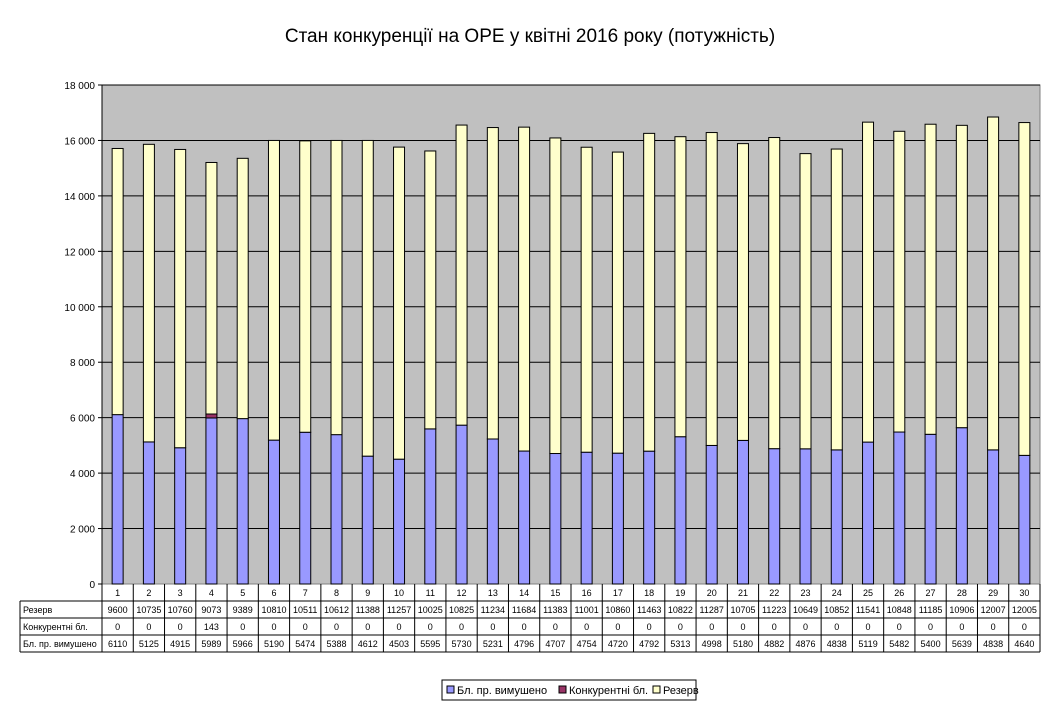 The width and height of the screenshot is (1060, 707). Describe the element at coordinates (680, 593) in the screenshot. I see `x-tick-label: 19` at that location.